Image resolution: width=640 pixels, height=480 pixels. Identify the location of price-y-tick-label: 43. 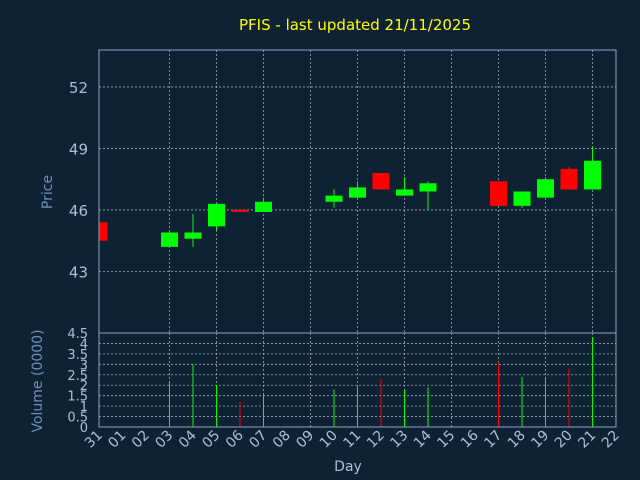
(78, 272).